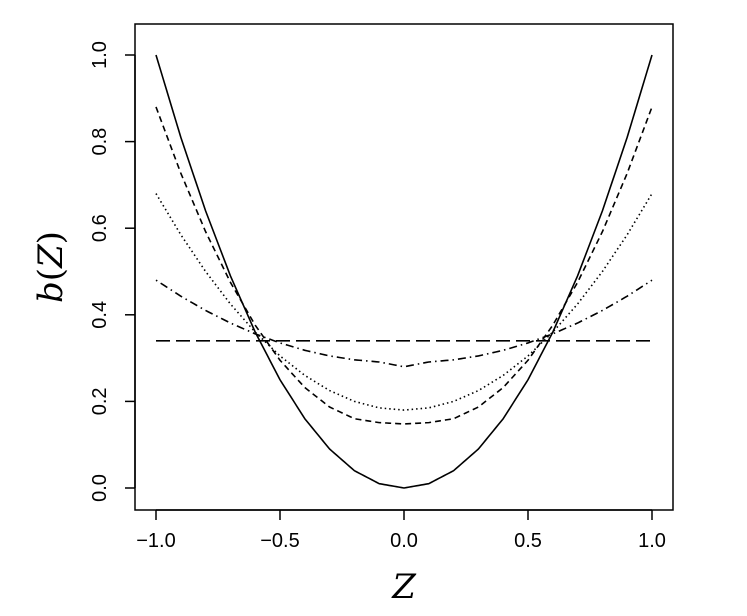  I want to click on x-tick-label: 0.5, so click(528, 541).